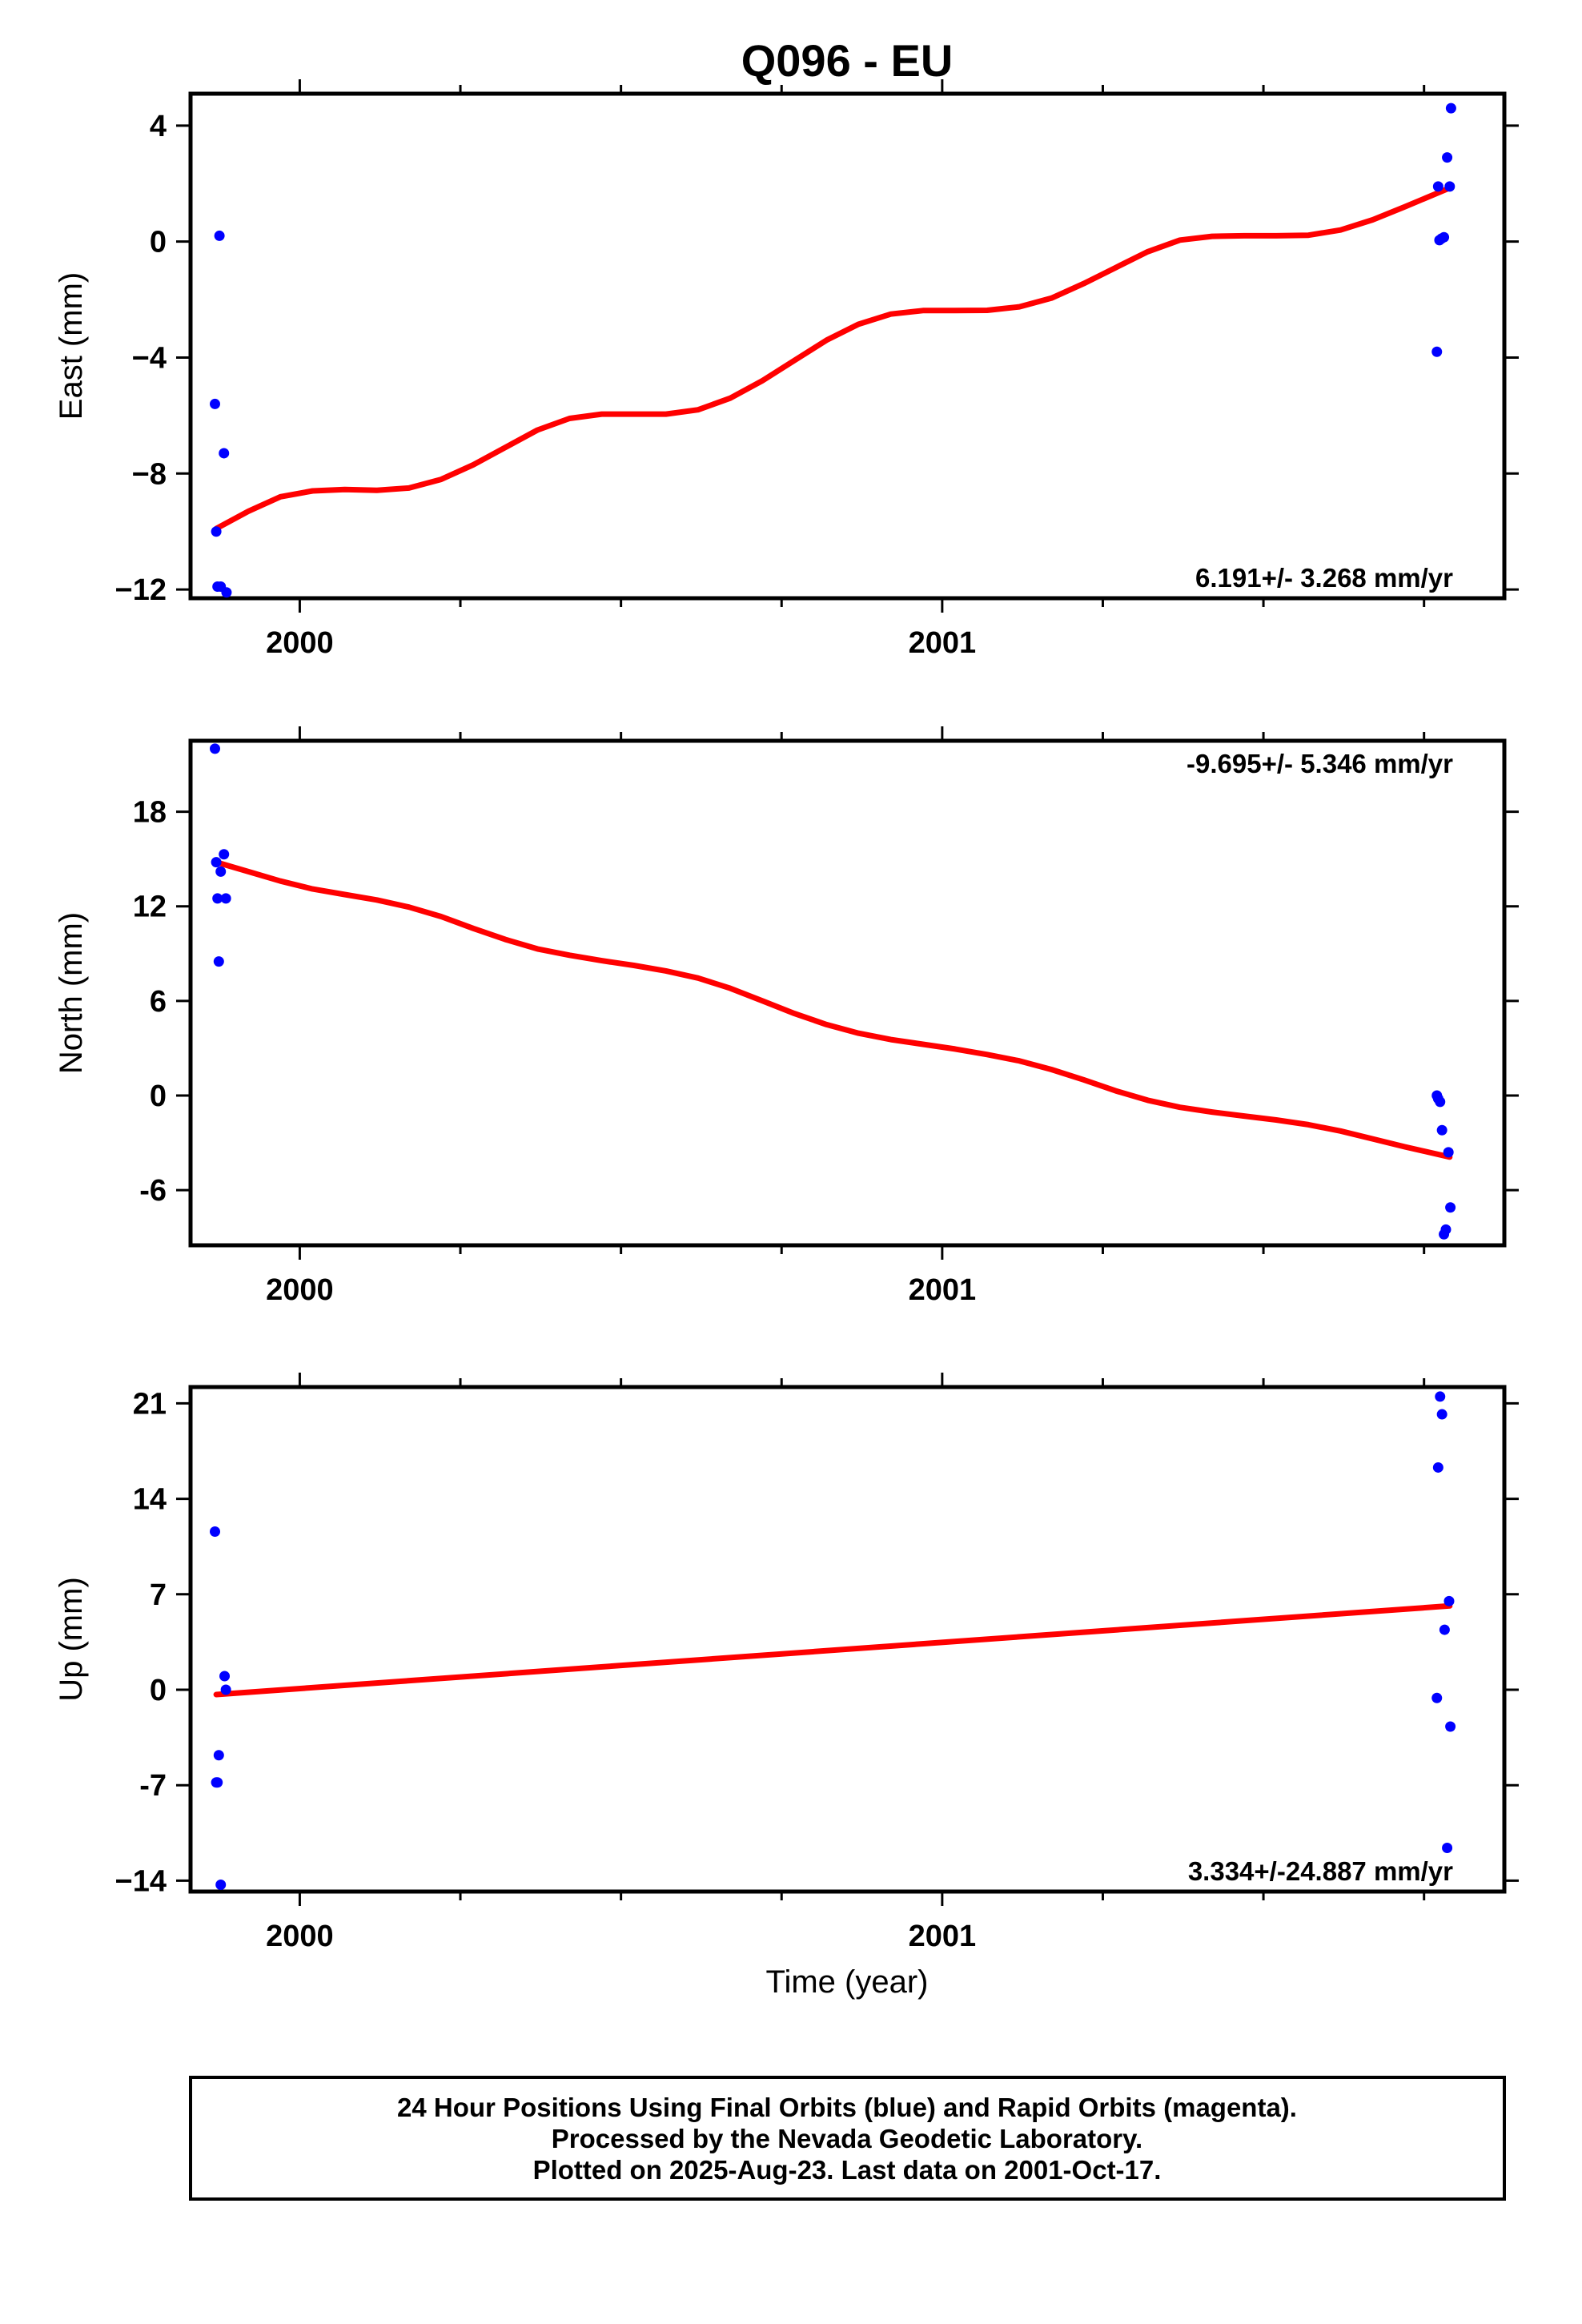  Describe the element at coordinates (1319, 763) in the screenshot. I see `rate-label: -9.695+/- 5.346 mm/yr` at that location.